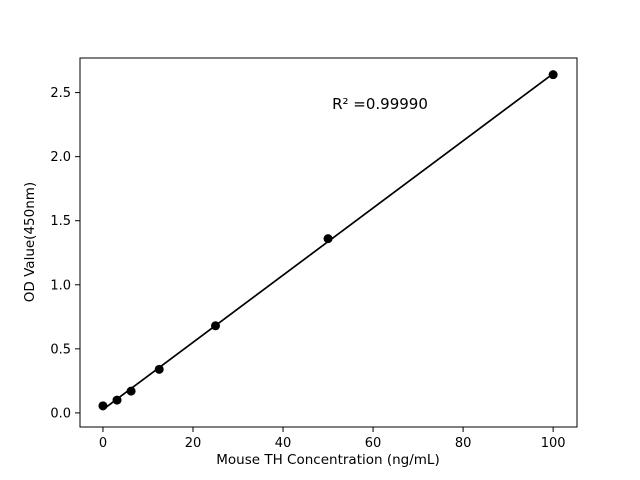 The height and width of the screenshot is (480, 640). What do you see at coordinates (327, 460) in the screenshot?
I see `x-axis-label: Mouse TH Concentration (ng/mL)` at bounding box center [327, 460].